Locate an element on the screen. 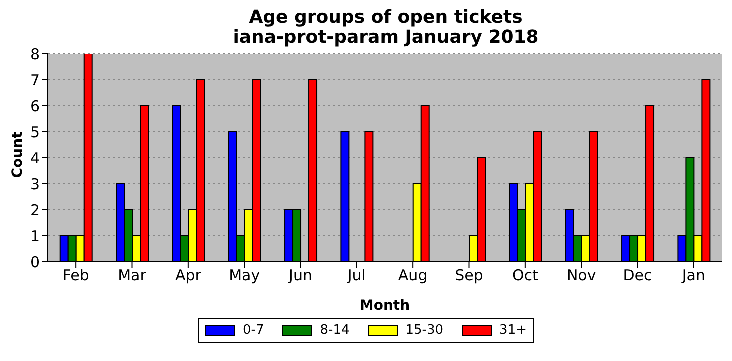 This screenshot has width=732, height=361. chart-subtitle: iana-prot-param January 2018 is located at coordinates (386, 37).